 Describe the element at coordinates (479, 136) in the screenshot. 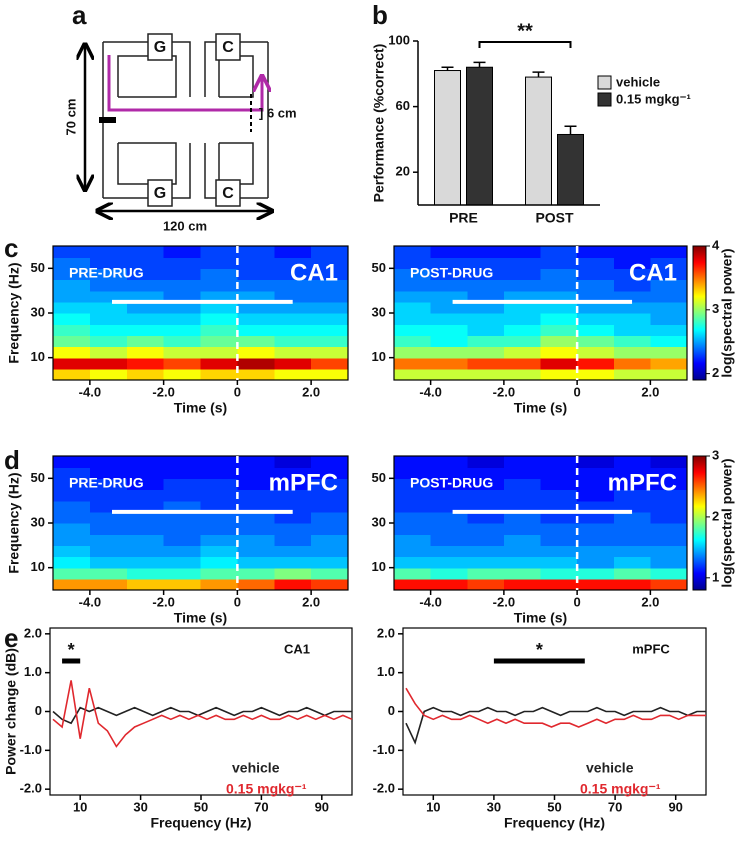

I see `bar` at that location.